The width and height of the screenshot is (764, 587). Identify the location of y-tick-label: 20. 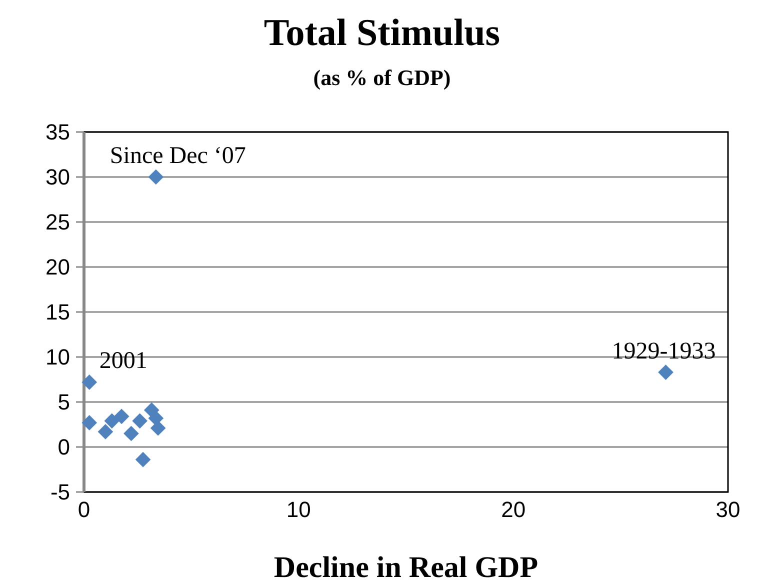
(58, 267).